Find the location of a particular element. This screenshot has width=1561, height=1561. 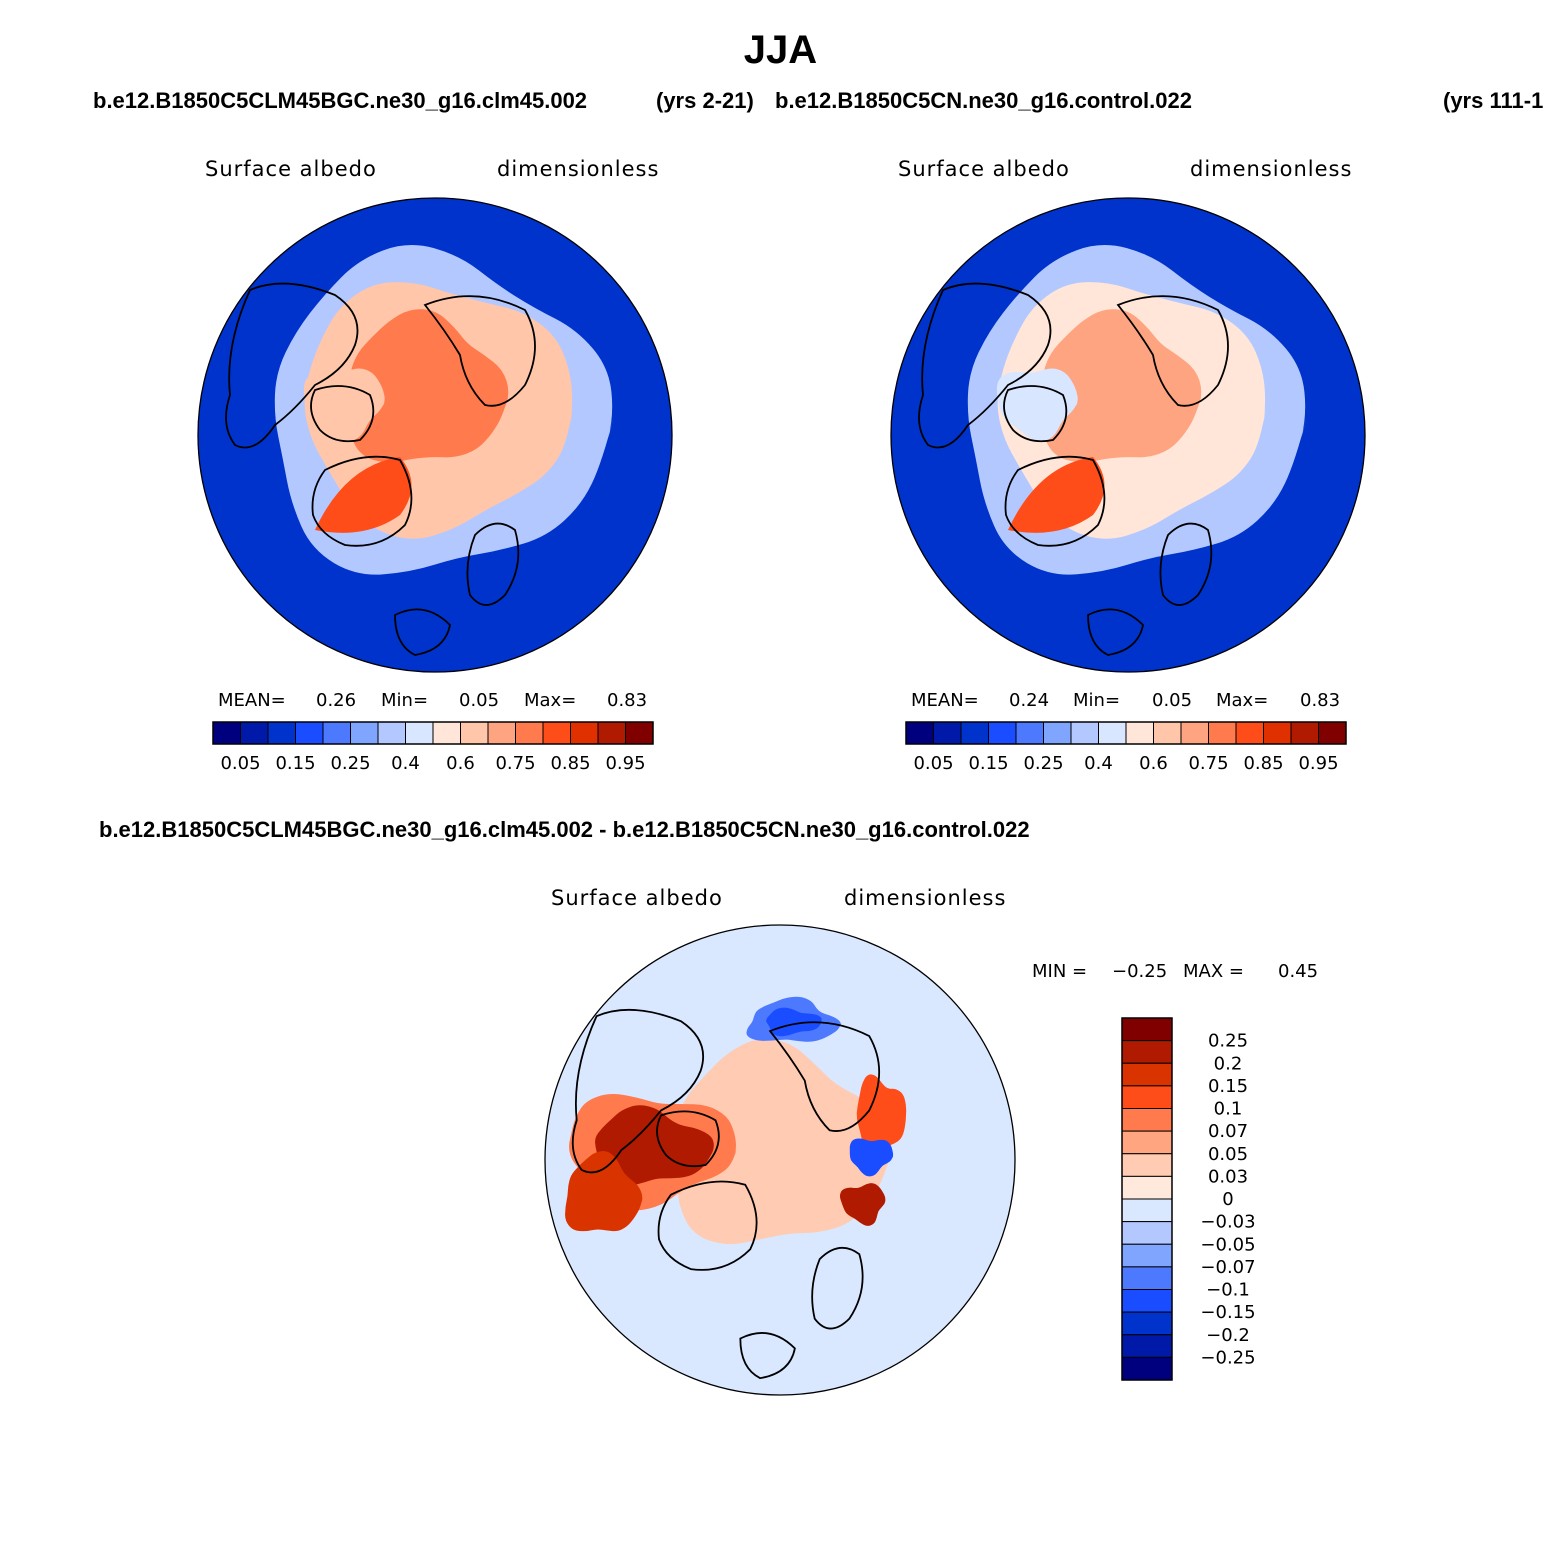

colorbar-tick-label: 0.2 is located at coordinates (1228, 1063).